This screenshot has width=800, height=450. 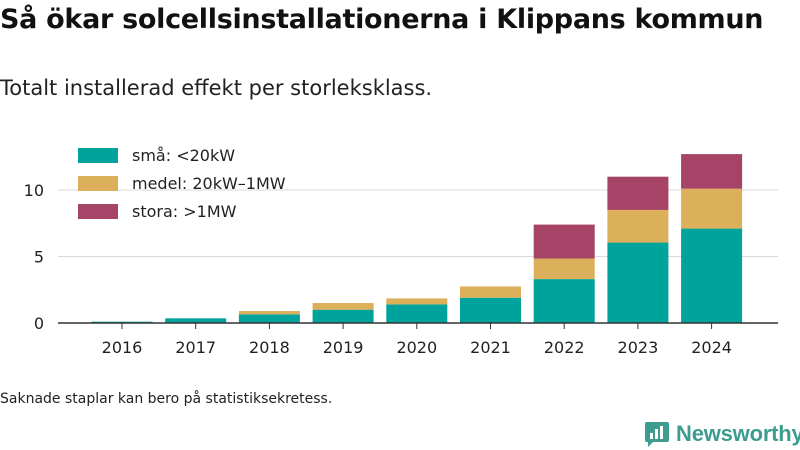 What do you see at coordinates (490, 347) in the screenshot?
I see `x-tick-label: 2021` at bounding box center [490, 347].